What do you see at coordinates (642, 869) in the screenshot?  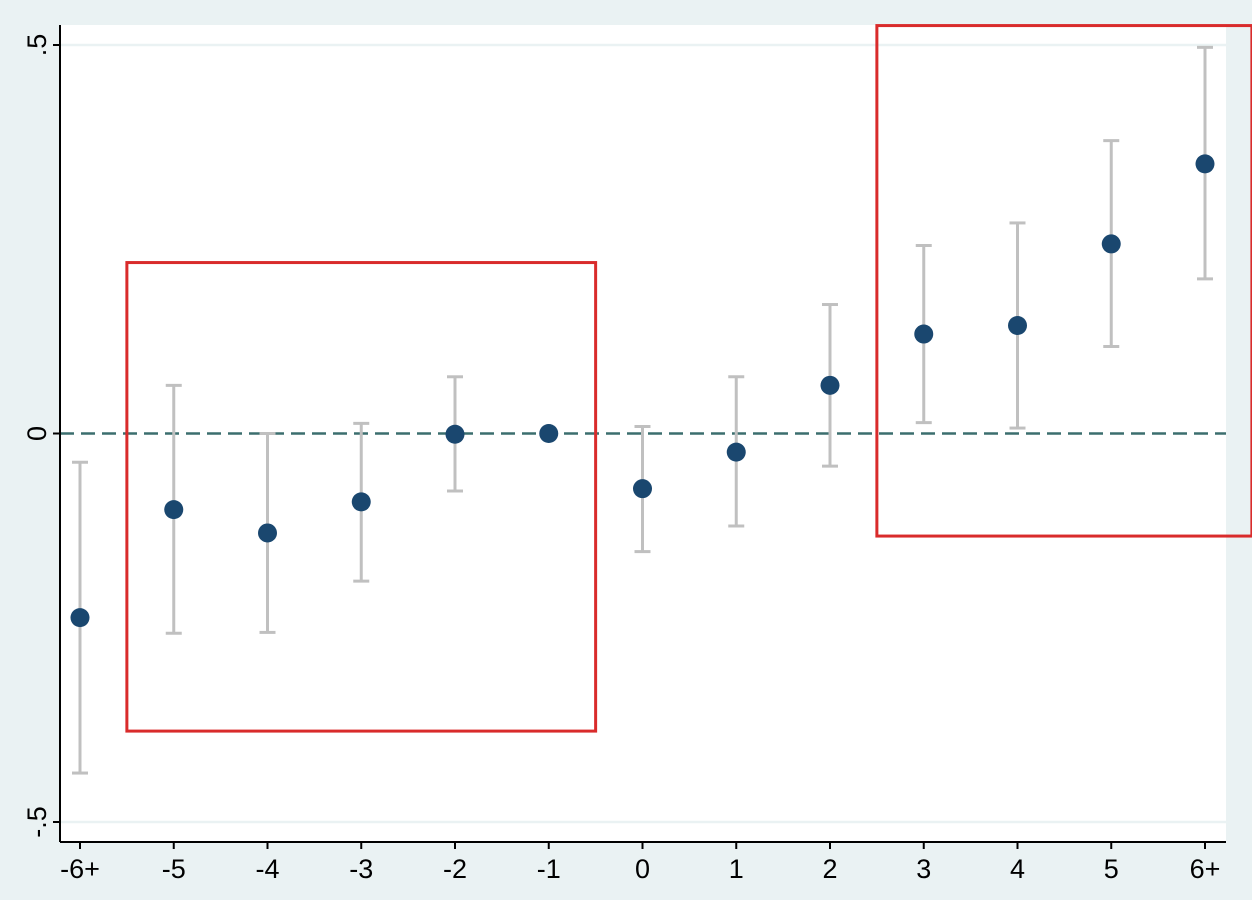 I see `x-tick-label: 0` at bounding box center [642, 869].